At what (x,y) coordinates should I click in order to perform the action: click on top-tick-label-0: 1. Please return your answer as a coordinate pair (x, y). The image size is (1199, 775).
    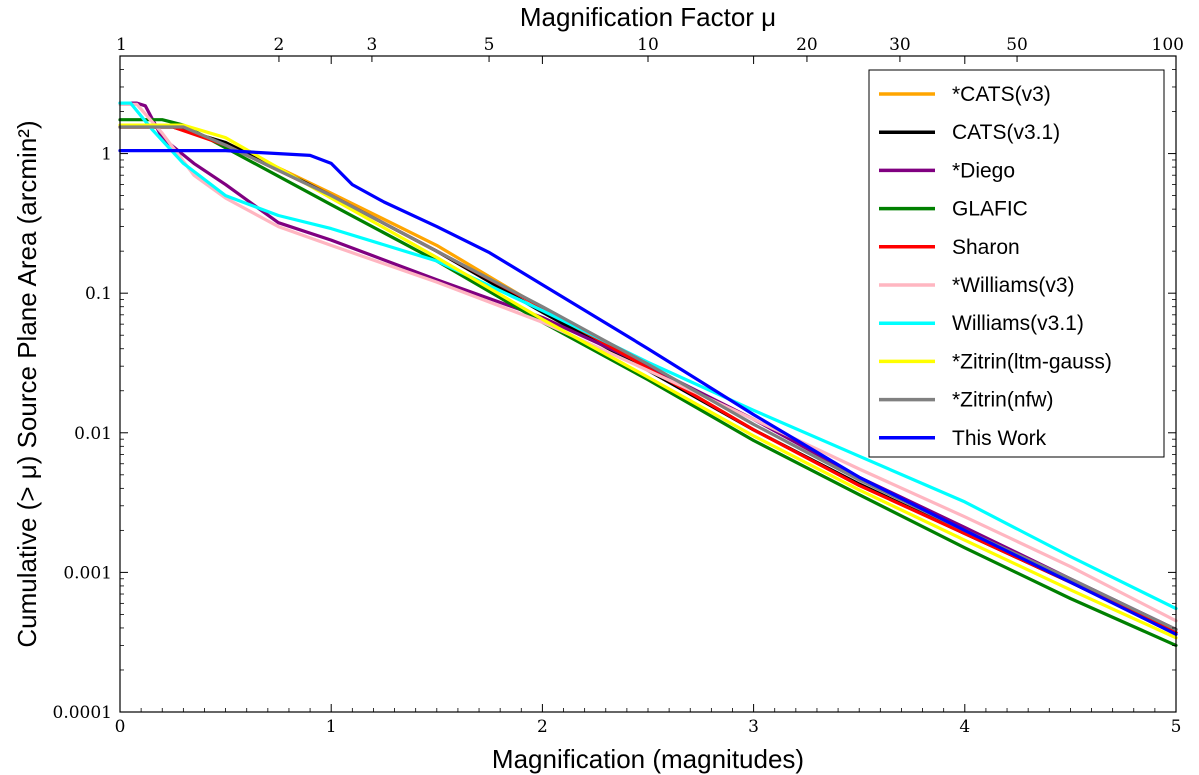
    Looking at the image, I should click on (121, 45).